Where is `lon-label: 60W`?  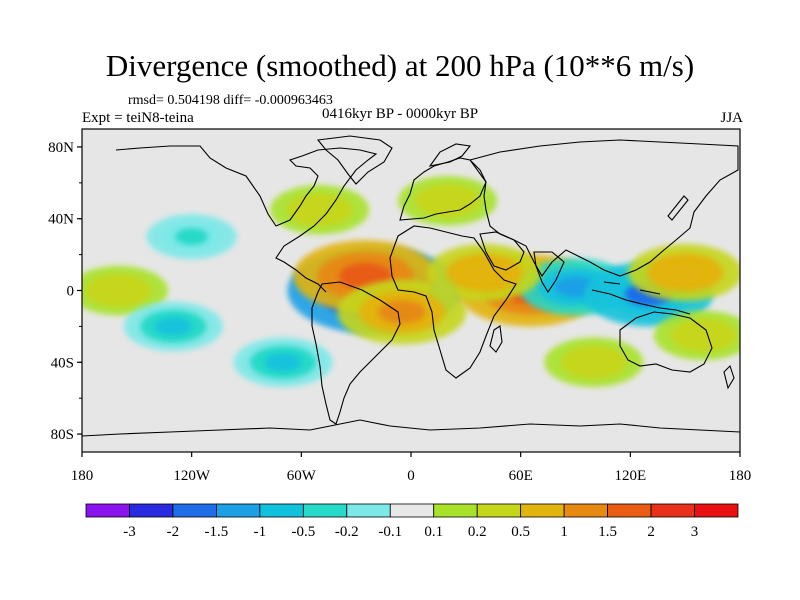
lon-label: 60W is located at coordinates (302, 476).